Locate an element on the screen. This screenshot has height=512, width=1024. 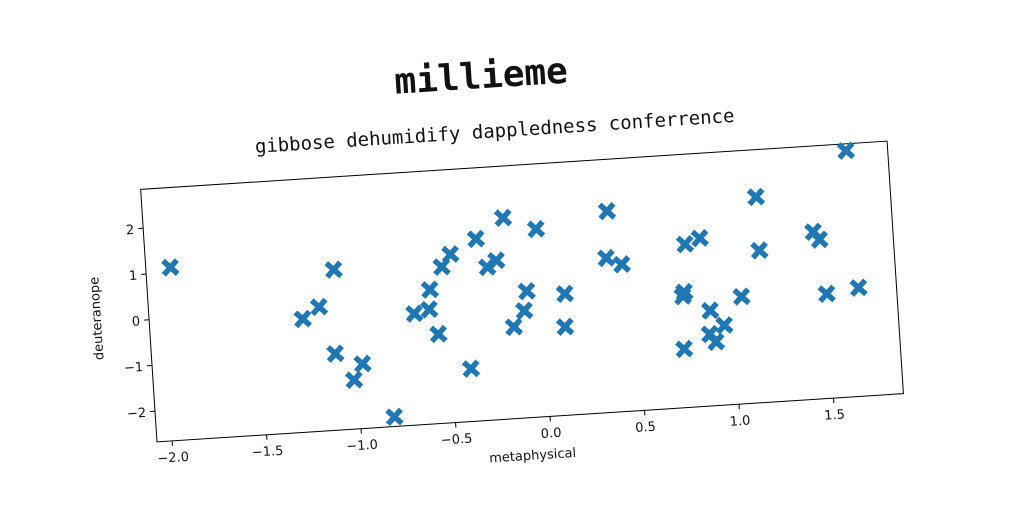
y-tick-label: −1 is located at coordinates (134, 368).